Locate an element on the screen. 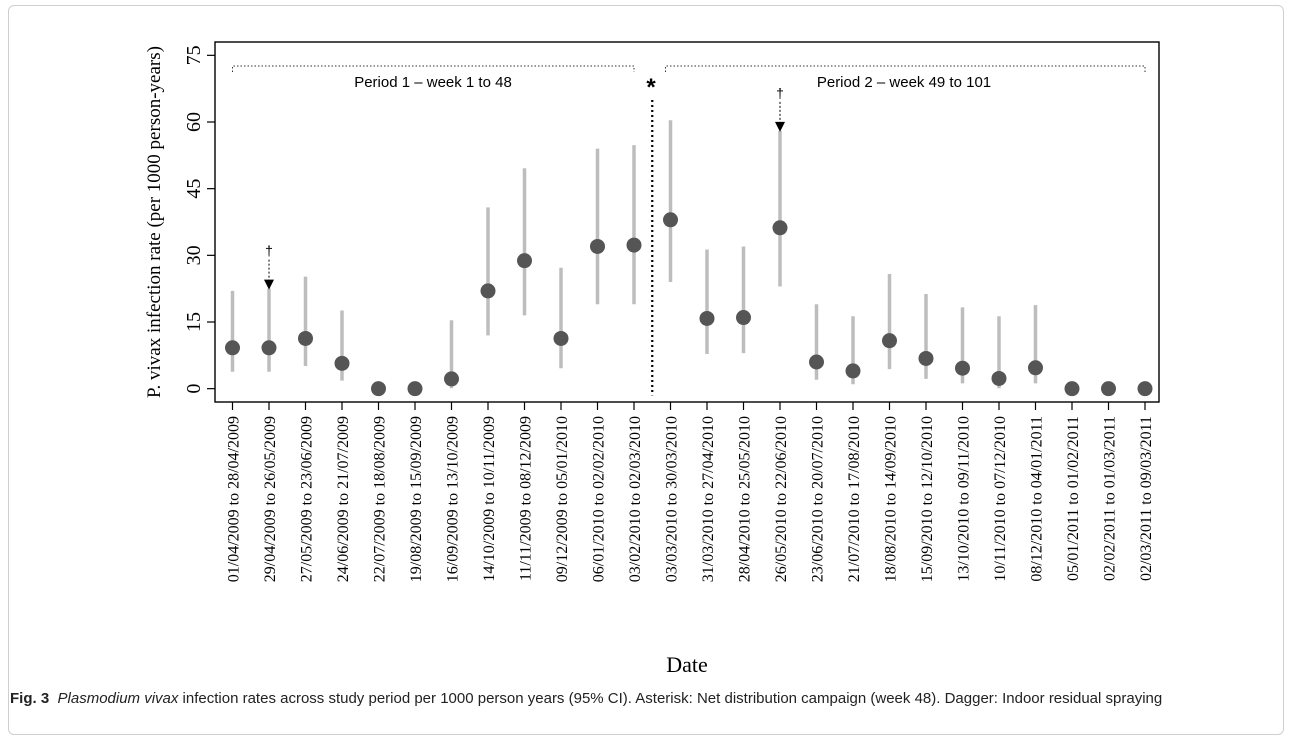 The image size is (1292, 743). caption-label: Fig. 3 is located at coordinates (30, 698).